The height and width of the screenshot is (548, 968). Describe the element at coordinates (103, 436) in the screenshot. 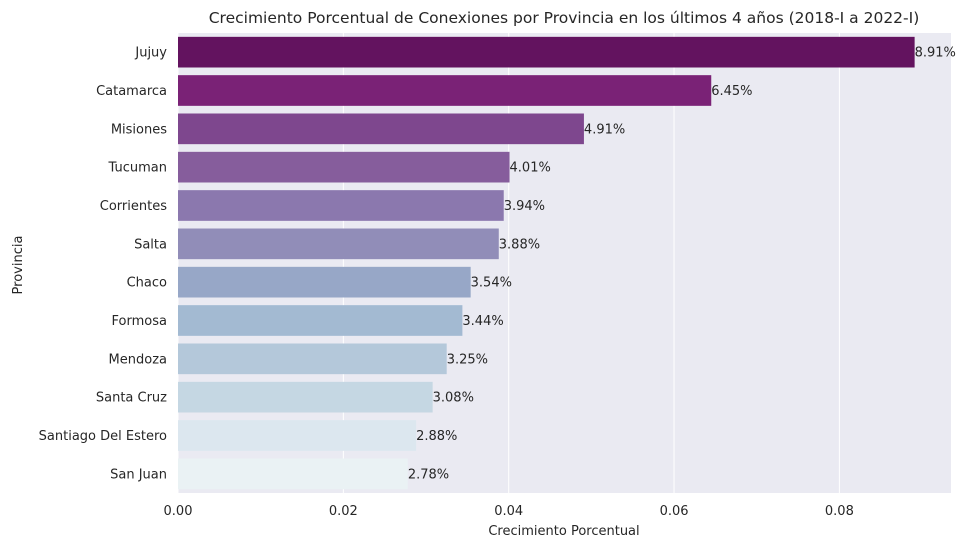

I see `y-tick-label: Santiago Del Estero` at that location.